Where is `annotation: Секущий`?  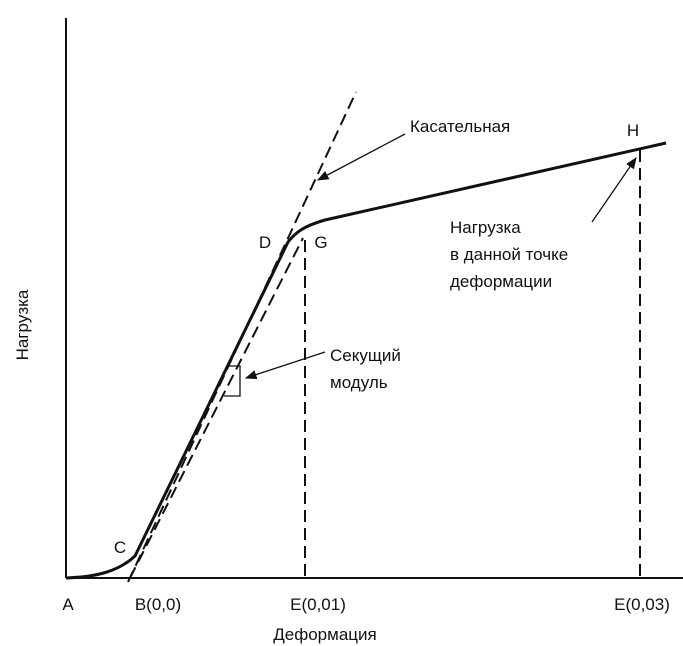 annotation: Секущий is located at coordinates (365, 355).